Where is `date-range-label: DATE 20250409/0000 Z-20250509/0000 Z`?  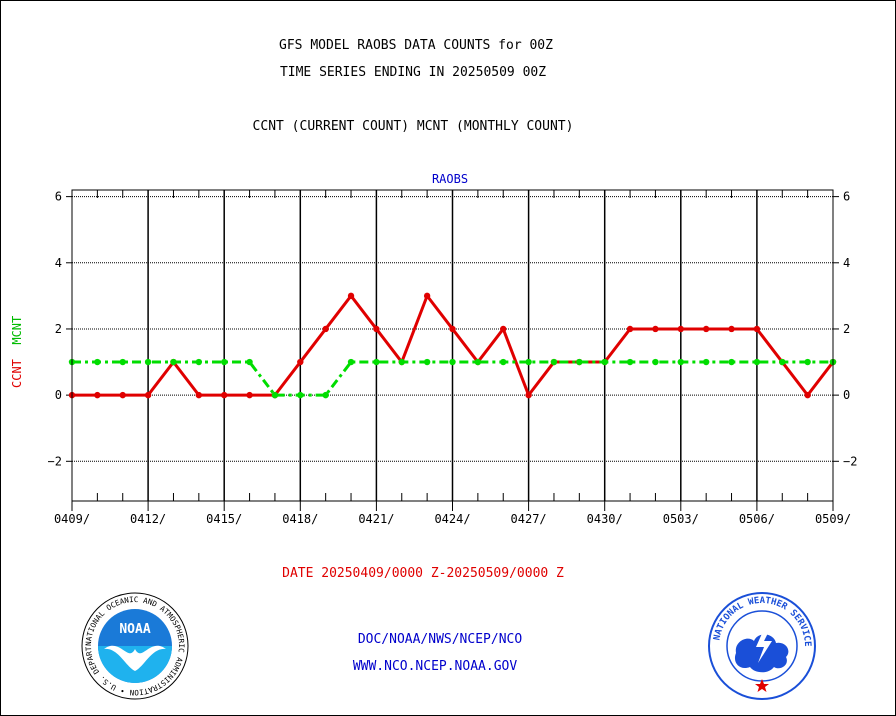 date-range-label: DATE 20250409/0000 Z-20250509/0000 Z is located at coordinates (423, 573).